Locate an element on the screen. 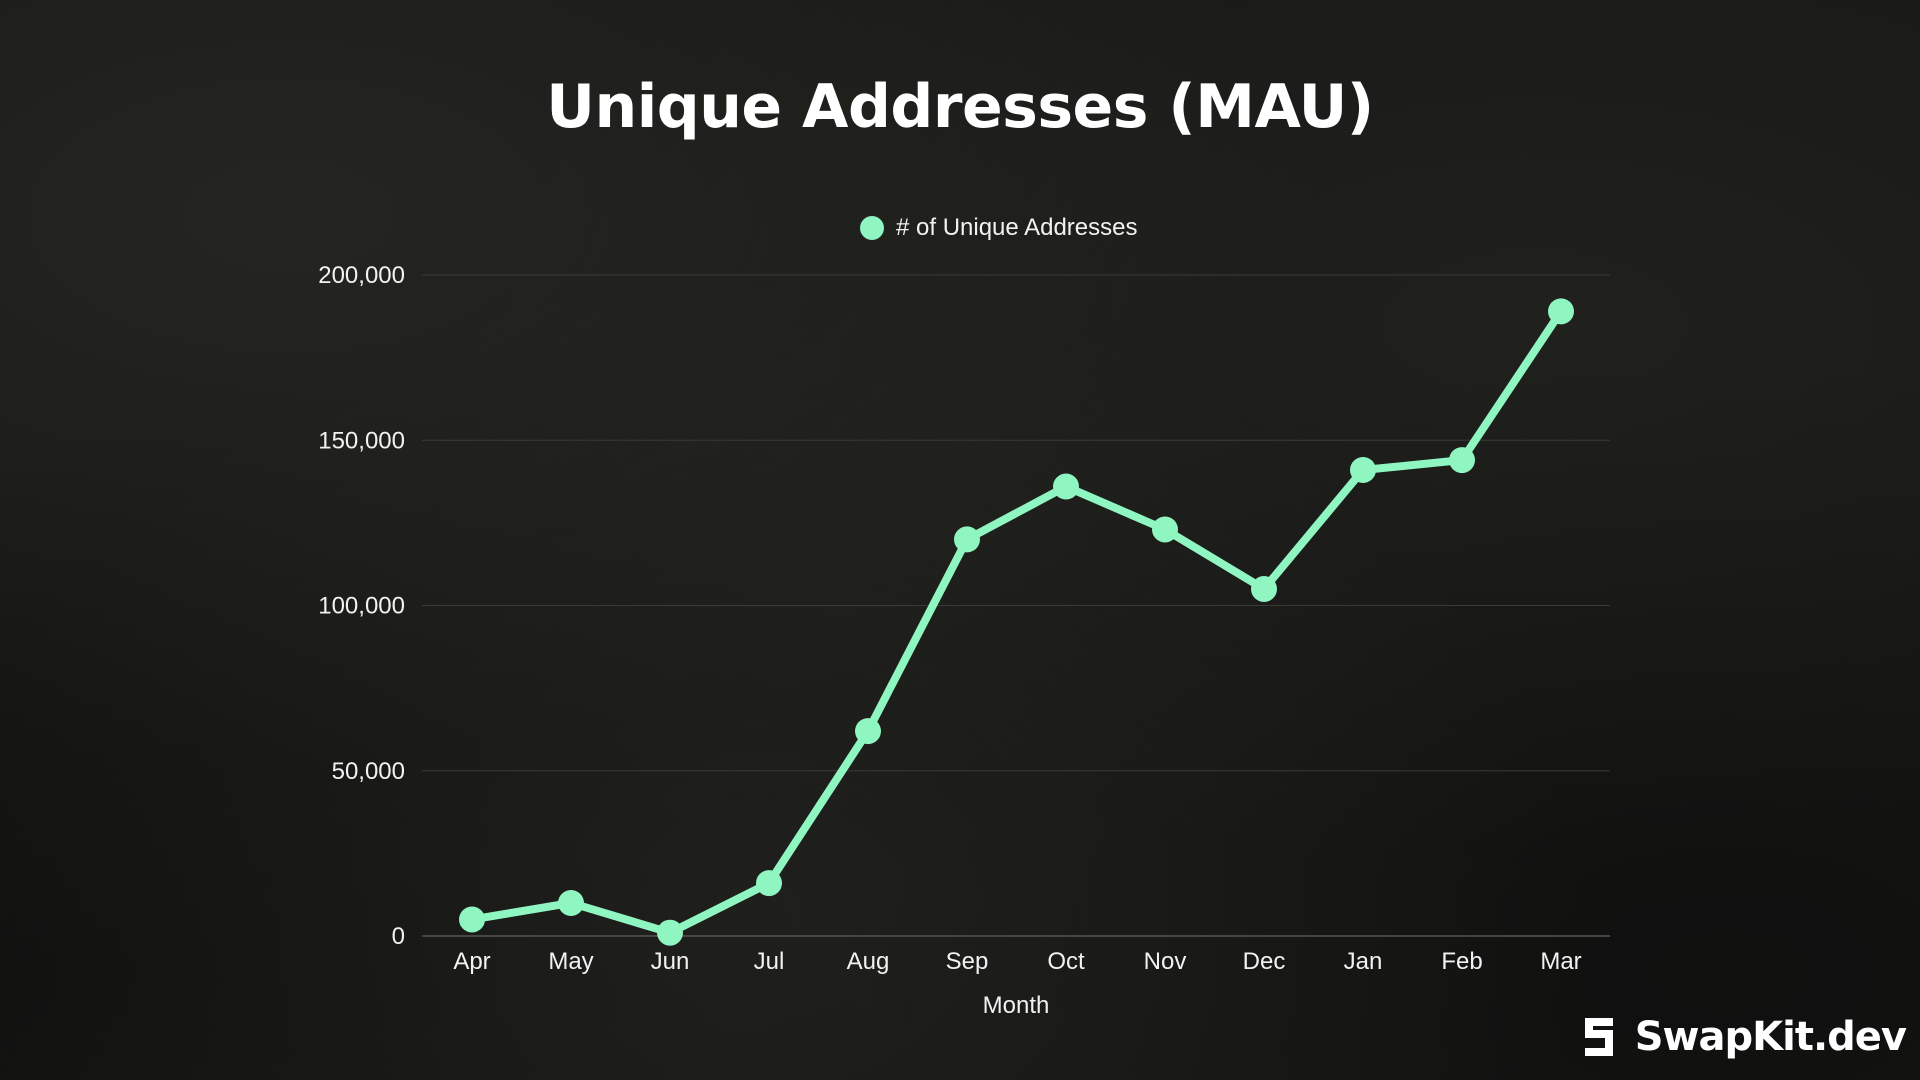 The height and width of the screenshot is (1080, 1920). x-tick-label: Jan is located at coordinates (1363, 961).